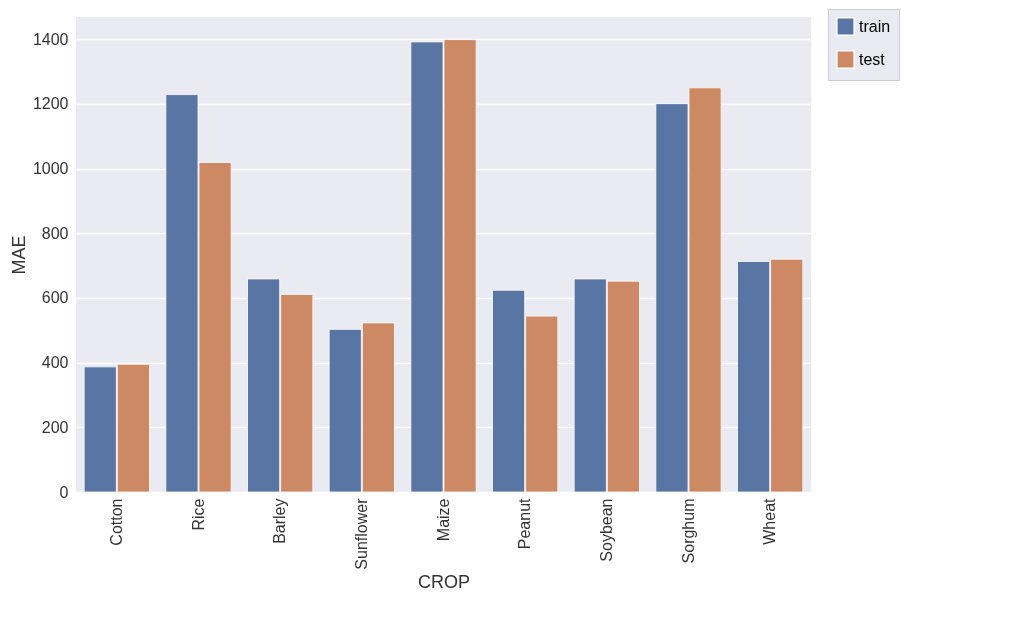 This screenshot has width=1020, height=643. Describe the element at coordinates (361, 533) in the screenshot. I see `x-tick-label: Sunflower` at that location.